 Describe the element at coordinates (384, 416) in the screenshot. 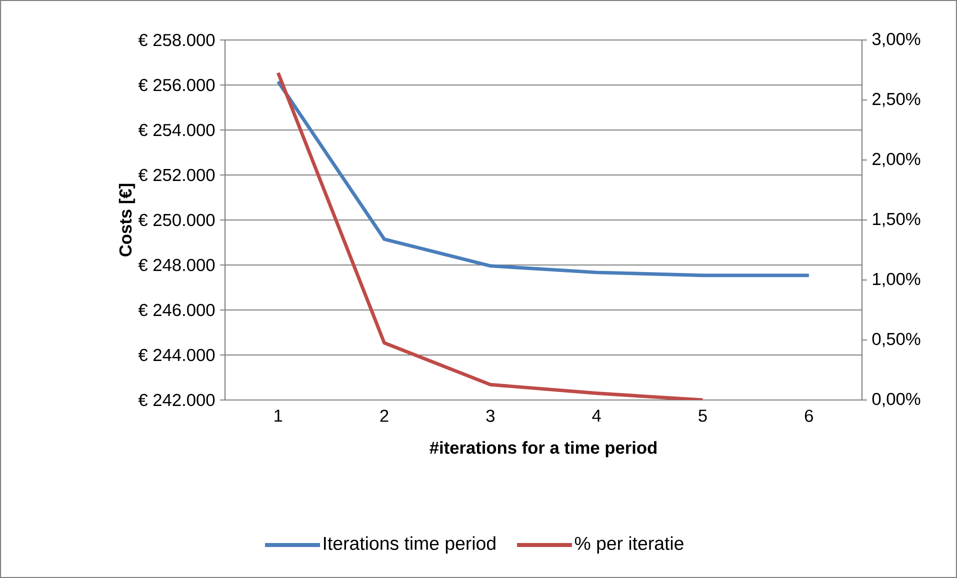

I see `x-tick-label: 2` at that location.